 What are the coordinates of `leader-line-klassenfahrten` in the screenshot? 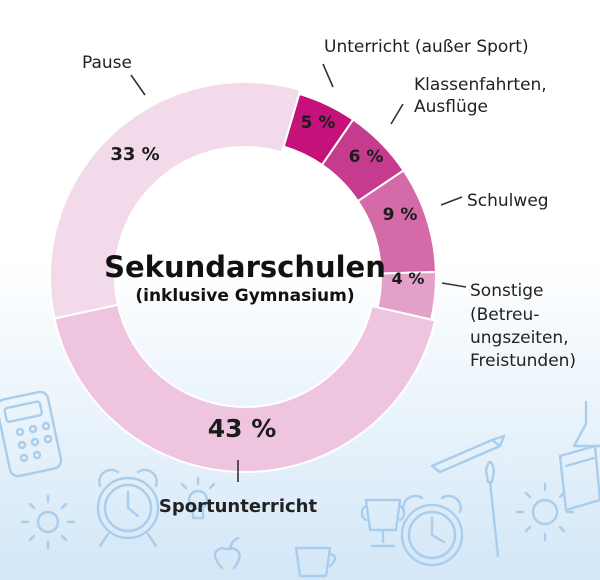 It's located at (397, 114).